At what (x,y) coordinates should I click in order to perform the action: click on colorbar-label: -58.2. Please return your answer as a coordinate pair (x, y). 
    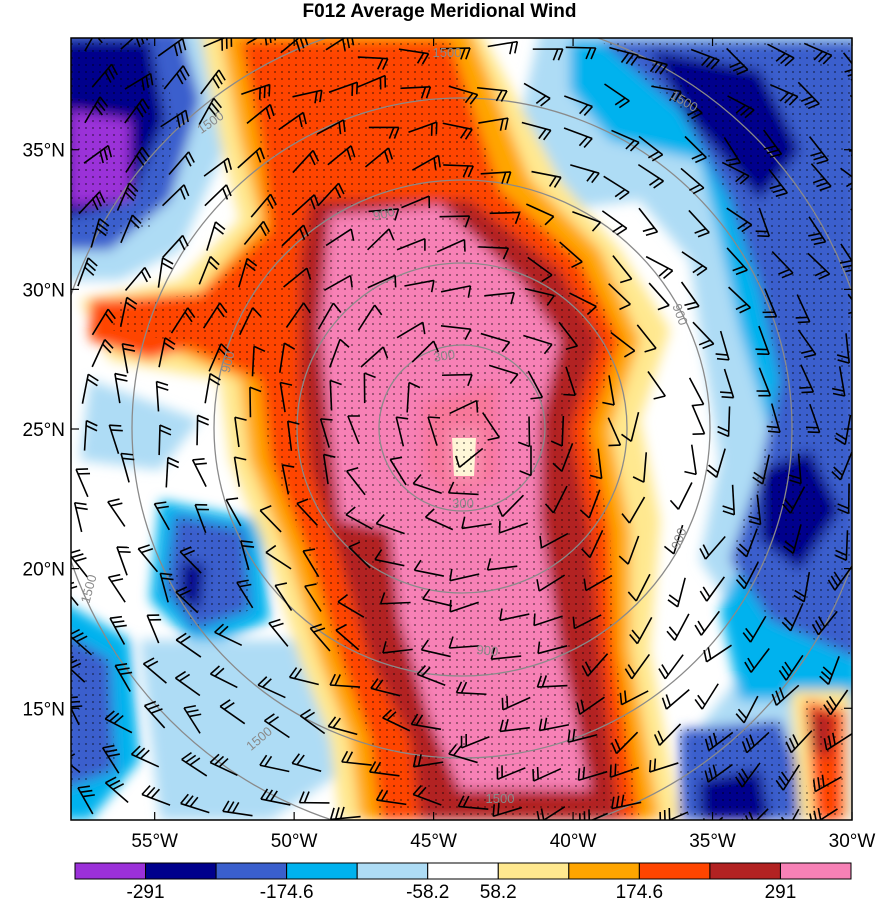
    Looking at the image, I should click on (427, 891).